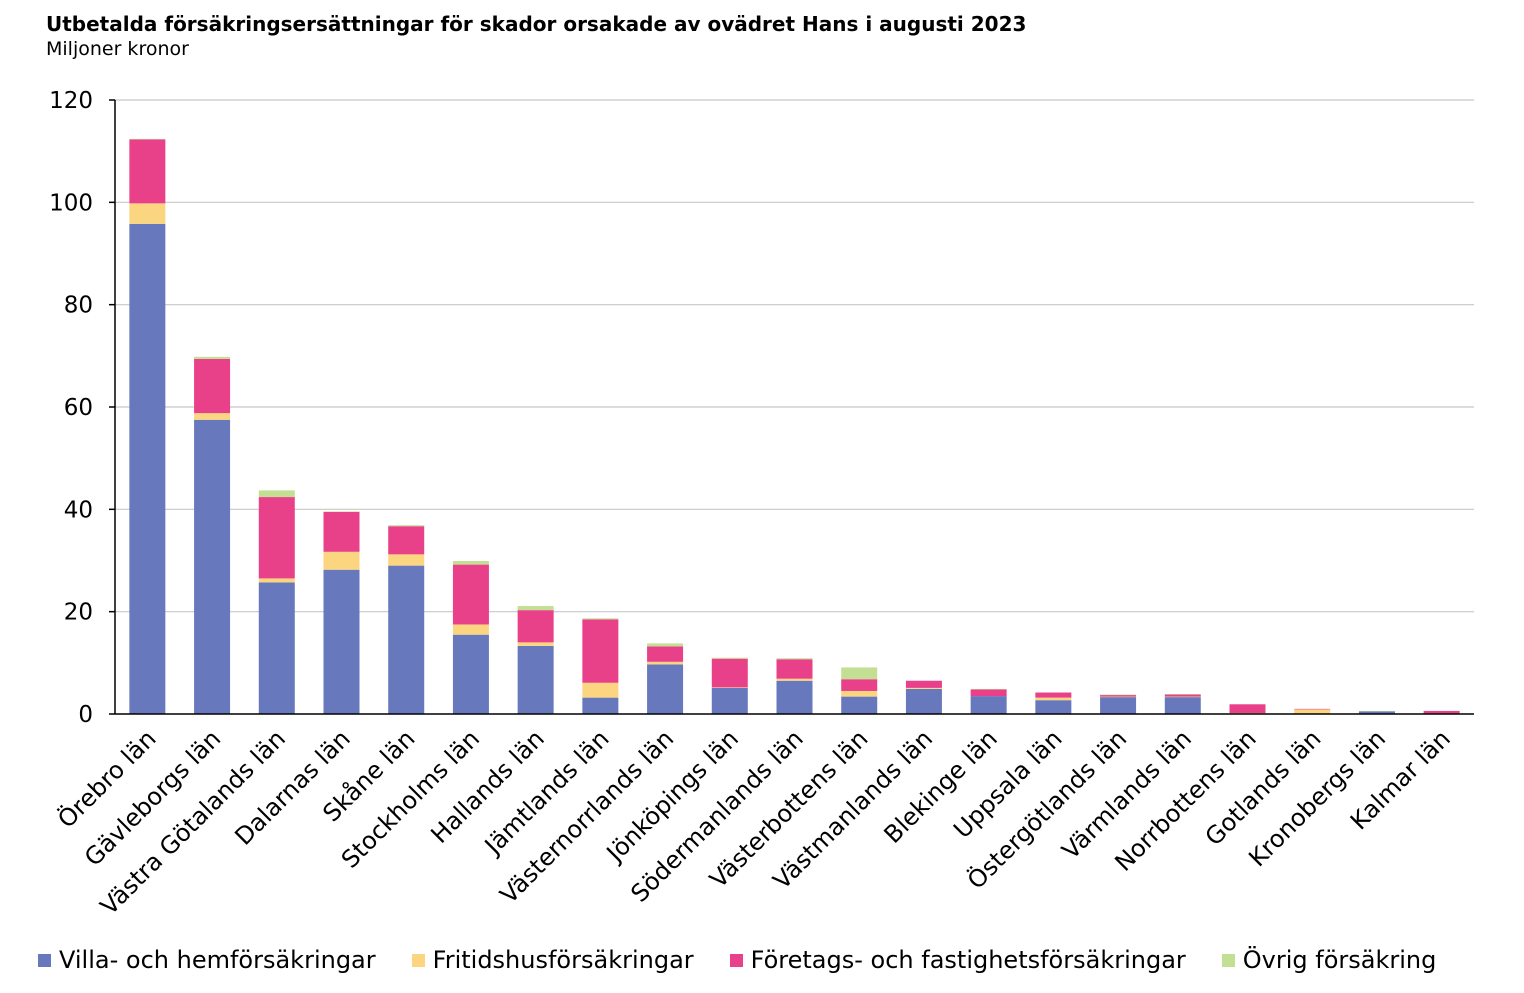 The height and width of the screenshot is (993, 1524). I want to click on legend-label: Övrig försäkring, so click(1339, 960).